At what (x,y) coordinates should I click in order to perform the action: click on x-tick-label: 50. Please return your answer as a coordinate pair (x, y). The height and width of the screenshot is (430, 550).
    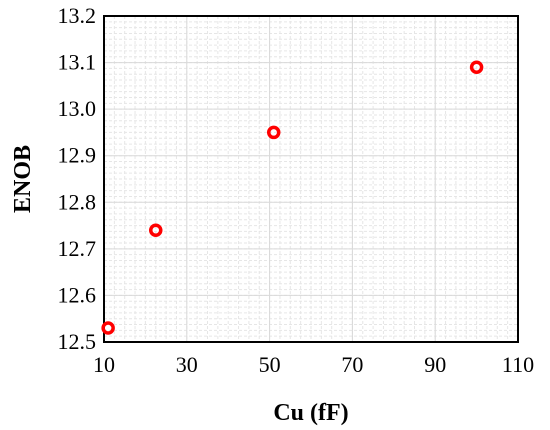
    Looking at the image, I should click on (270, 364).